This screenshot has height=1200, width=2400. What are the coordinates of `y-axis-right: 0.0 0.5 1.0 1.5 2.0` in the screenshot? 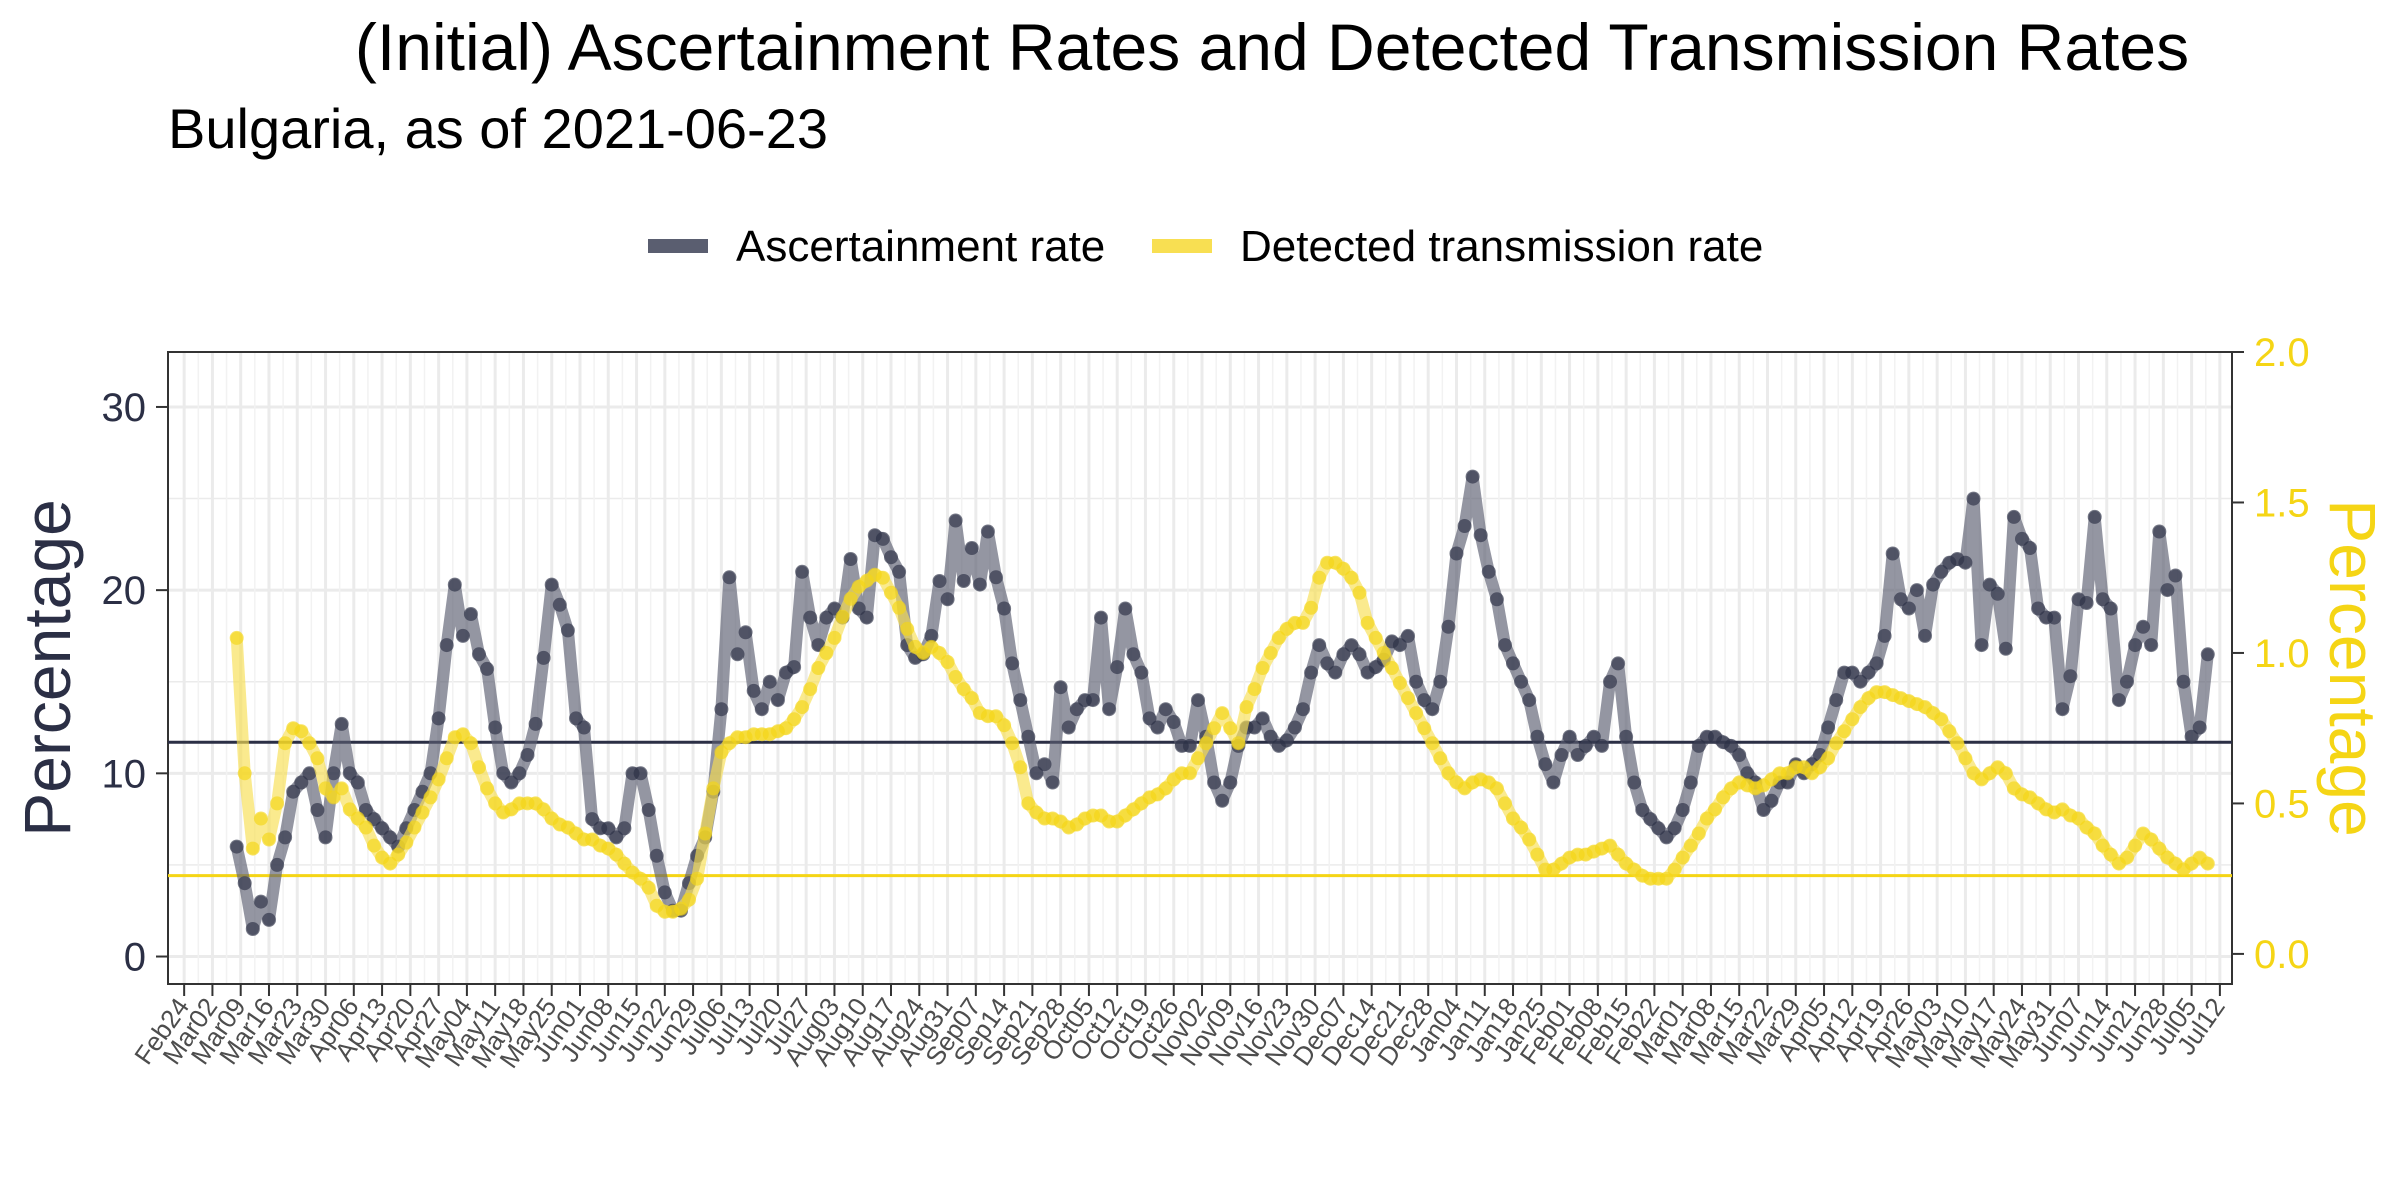 It's located at (2271, 654).